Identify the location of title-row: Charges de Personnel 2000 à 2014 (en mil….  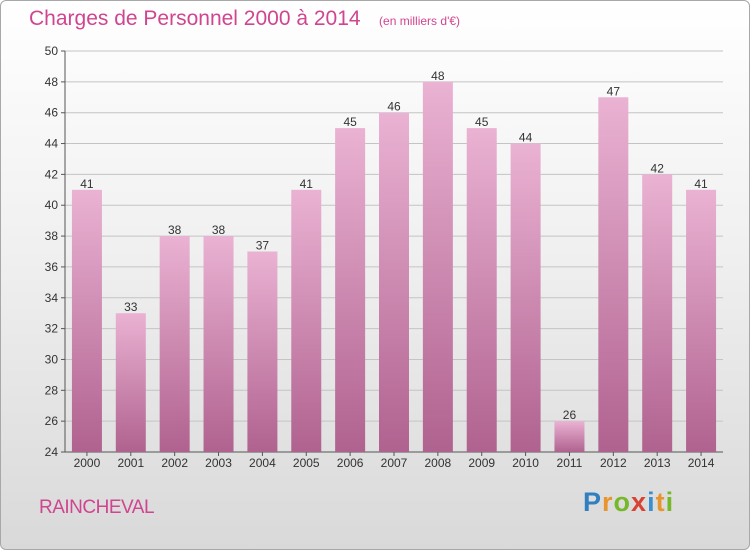
(244, 19).